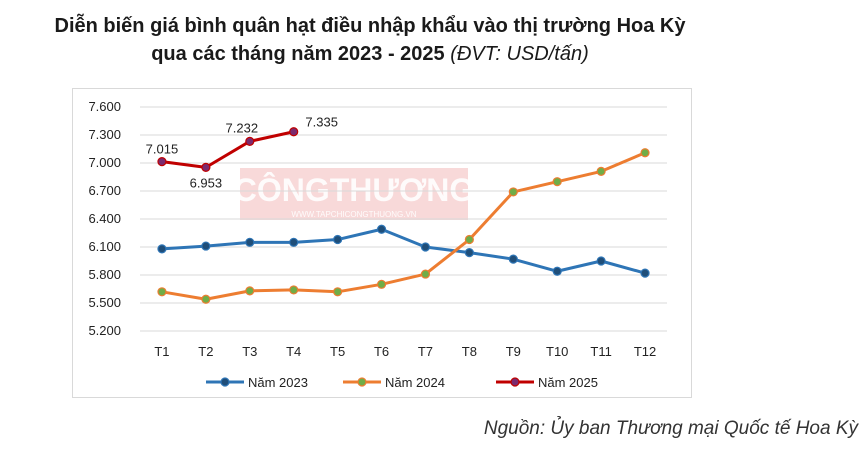 This screenshot has width=864, height=456. Describe the element at coordinates (353, 214) in the screenshot. I see `watermark-site: WWW.TAPCHICONGTHUONG.VN` at that location.